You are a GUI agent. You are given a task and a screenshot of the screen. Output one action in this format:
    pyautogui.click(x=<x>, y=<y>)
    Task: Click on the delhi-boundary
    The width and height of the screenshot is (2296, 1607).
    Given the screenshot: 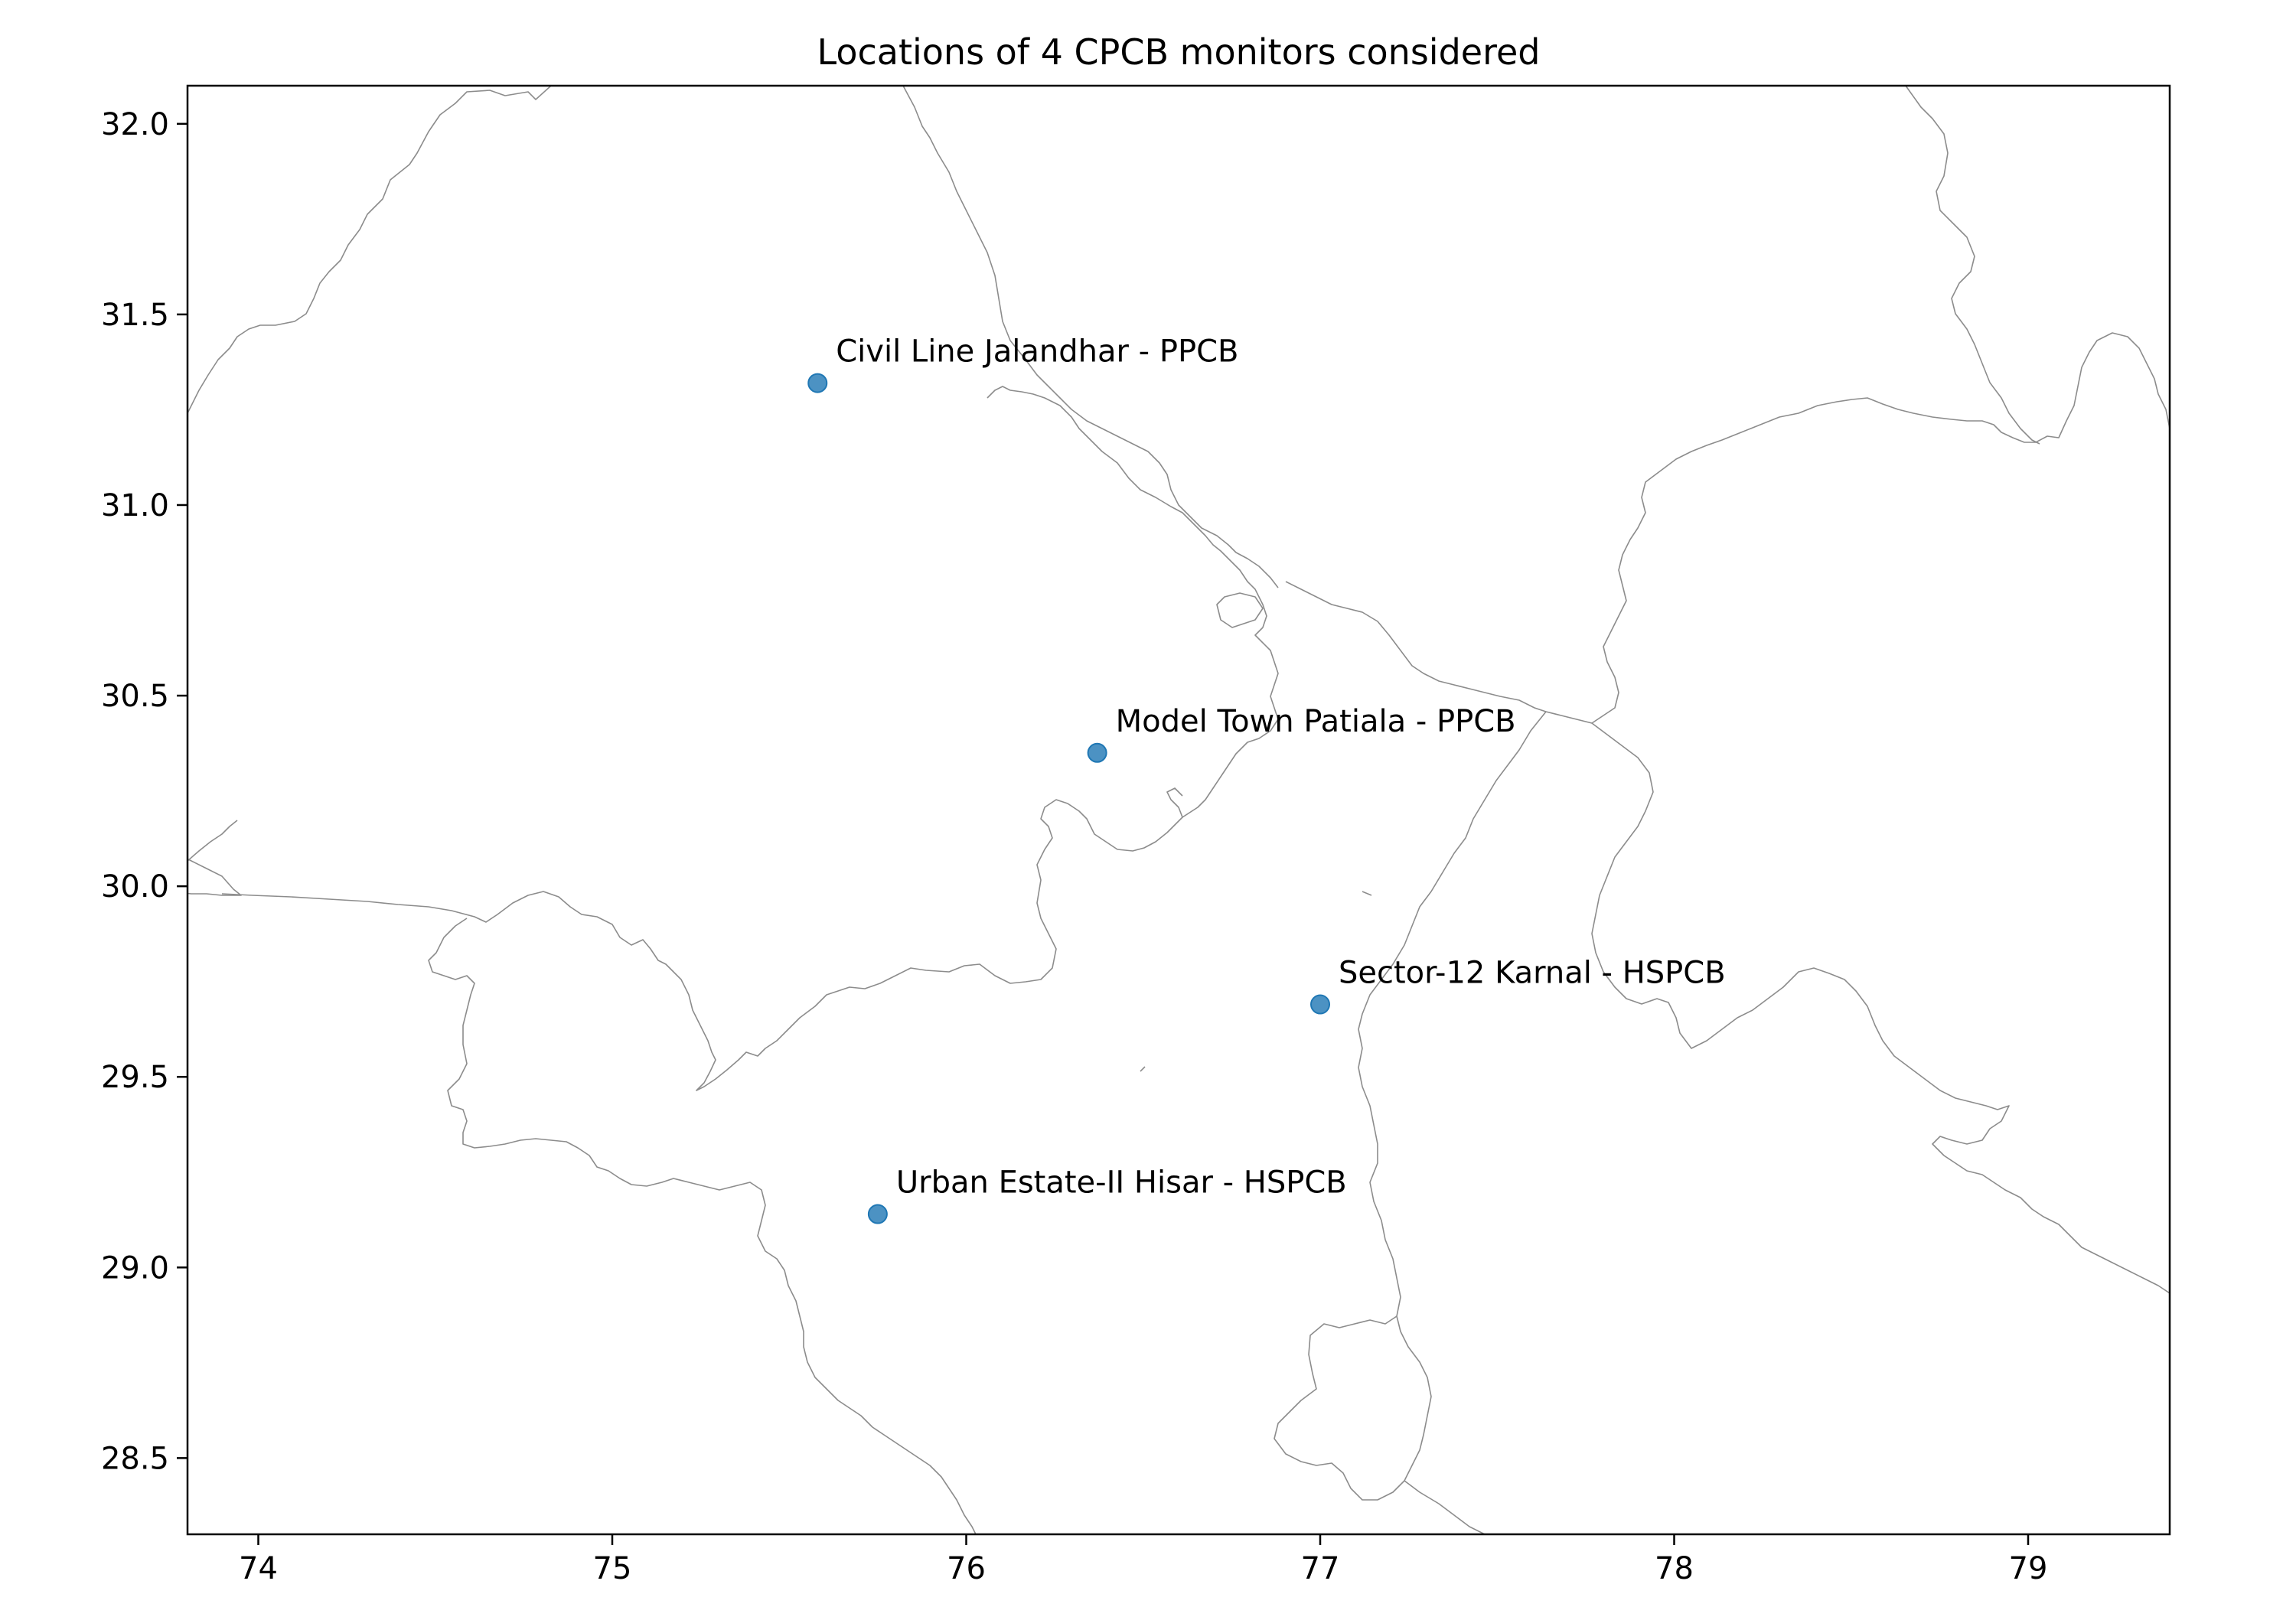 What is the action you would take?
    pyautogui.click(x=1353, y=1408)
    